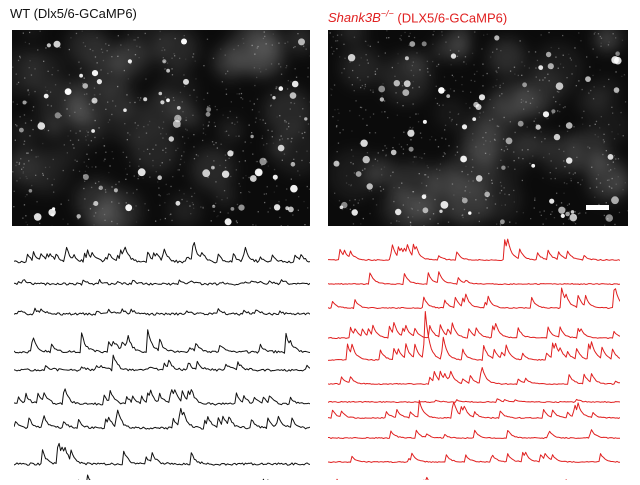  Describe the element at coordinates (450, 17) in the screenshot. I see `reporter-label: (DLX5/6-GCaMP6)` at that location.